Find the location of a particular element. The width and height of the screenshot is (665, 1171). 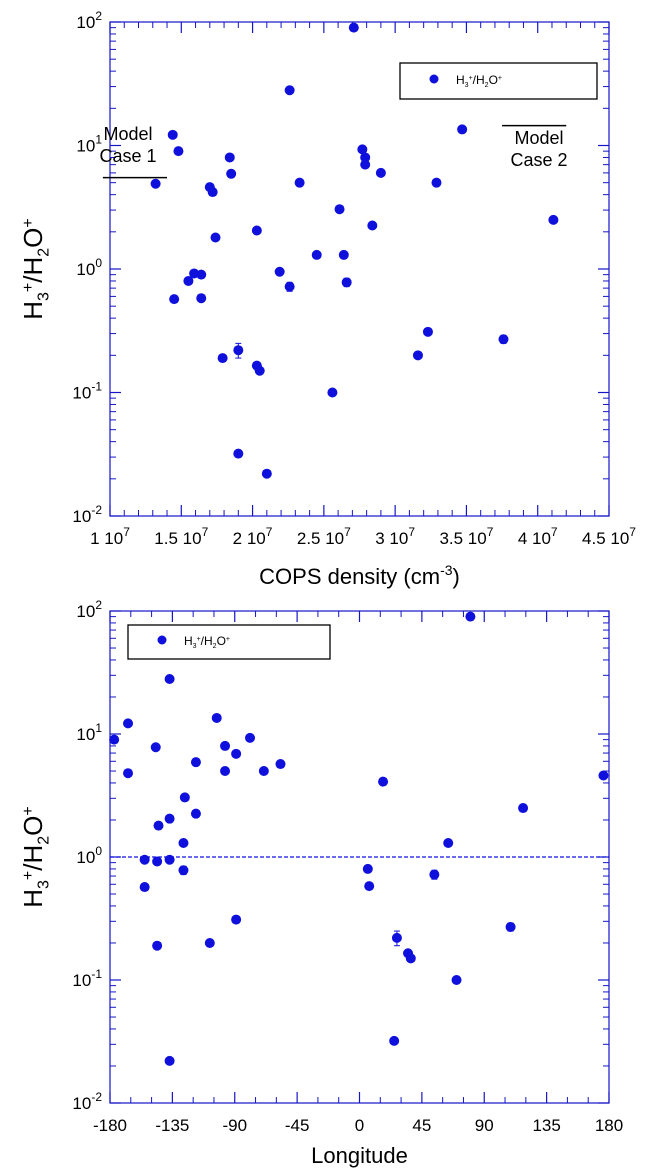

label-part: 1 10 is located at coordinates (106, 538).